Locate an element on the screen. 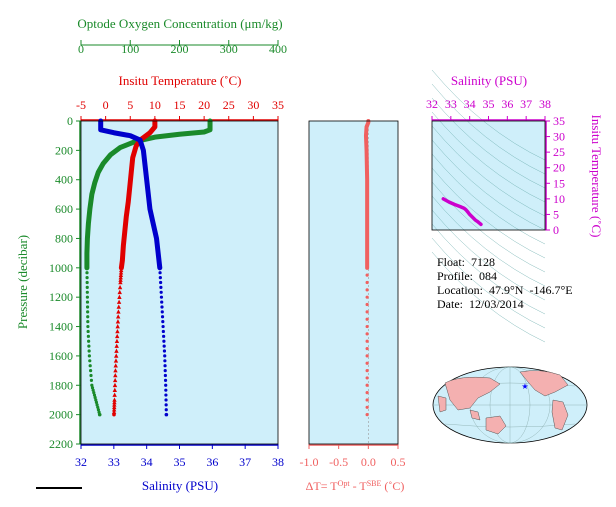  delta-series is located at coordinates (367, 268).